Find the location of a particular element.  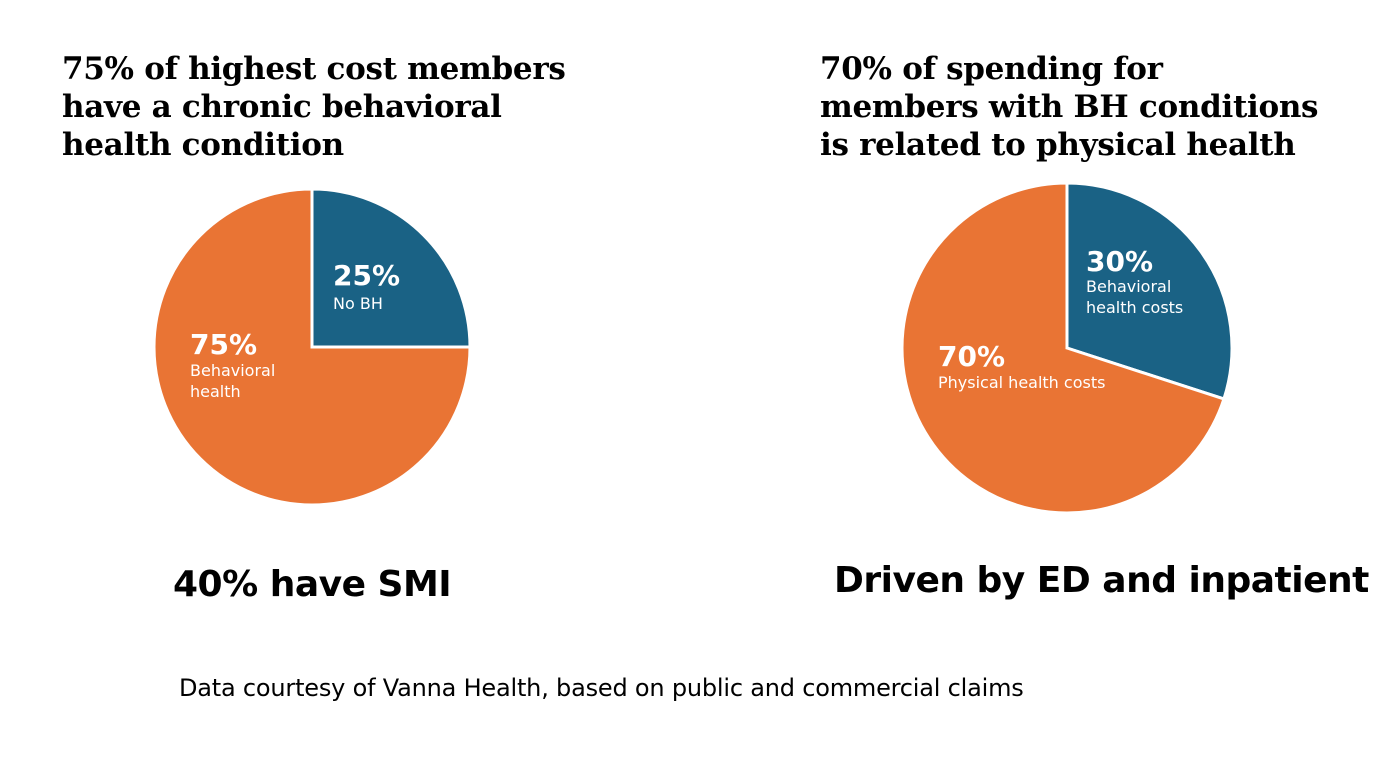

slice-percent-label: 70% is located at coordinates (971, 356).